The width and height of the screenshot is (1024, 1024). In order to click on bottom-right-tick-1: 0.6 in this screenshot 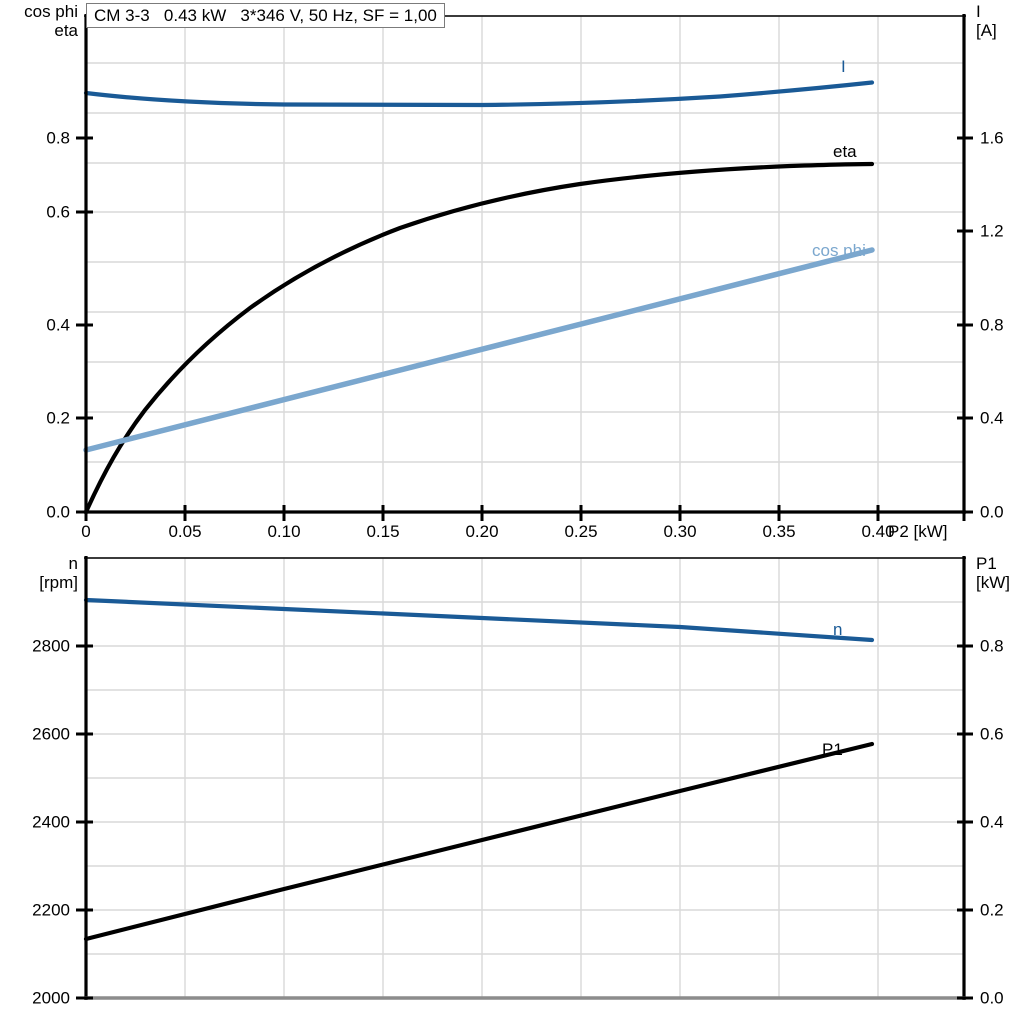, I will do `click(992, 734)`.